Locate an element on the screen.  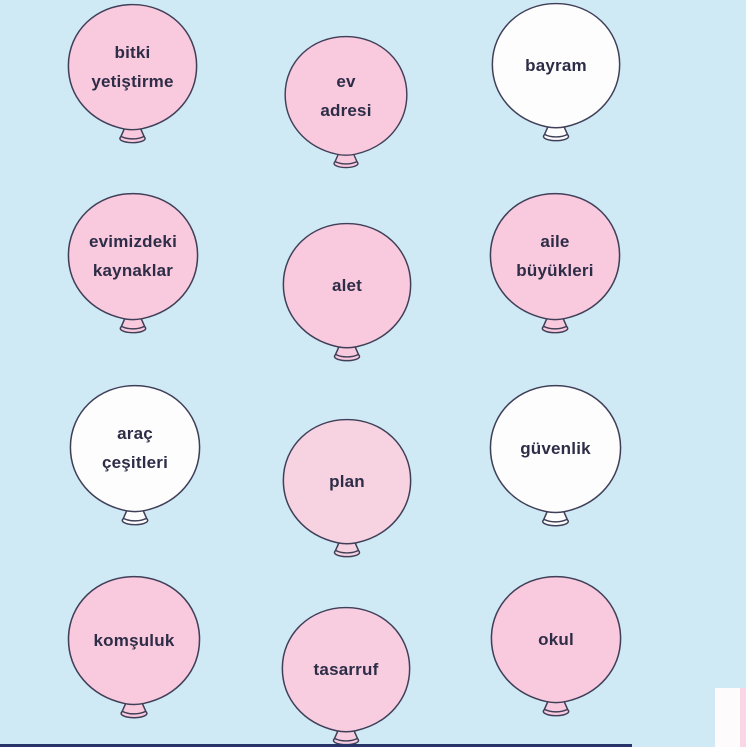
balloon-alet: alet is located at coordinates (347, 294).